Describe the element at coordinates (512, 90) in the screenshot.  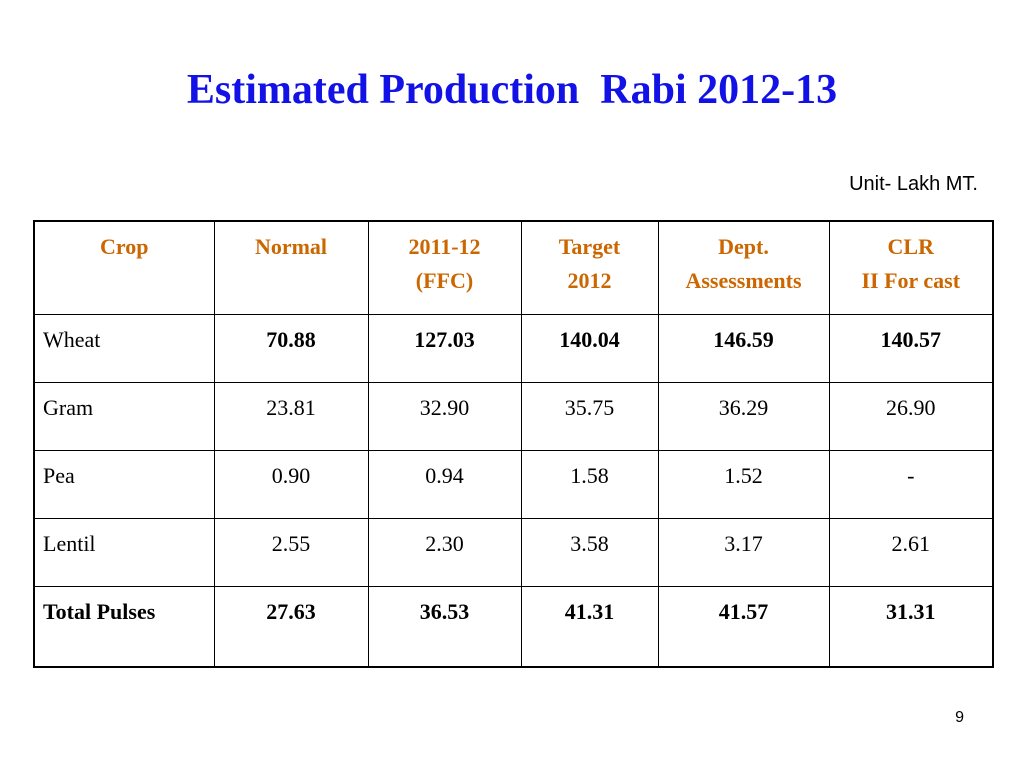
I see `slide-title: Estimated Production Rabi 2012-13` at that location.